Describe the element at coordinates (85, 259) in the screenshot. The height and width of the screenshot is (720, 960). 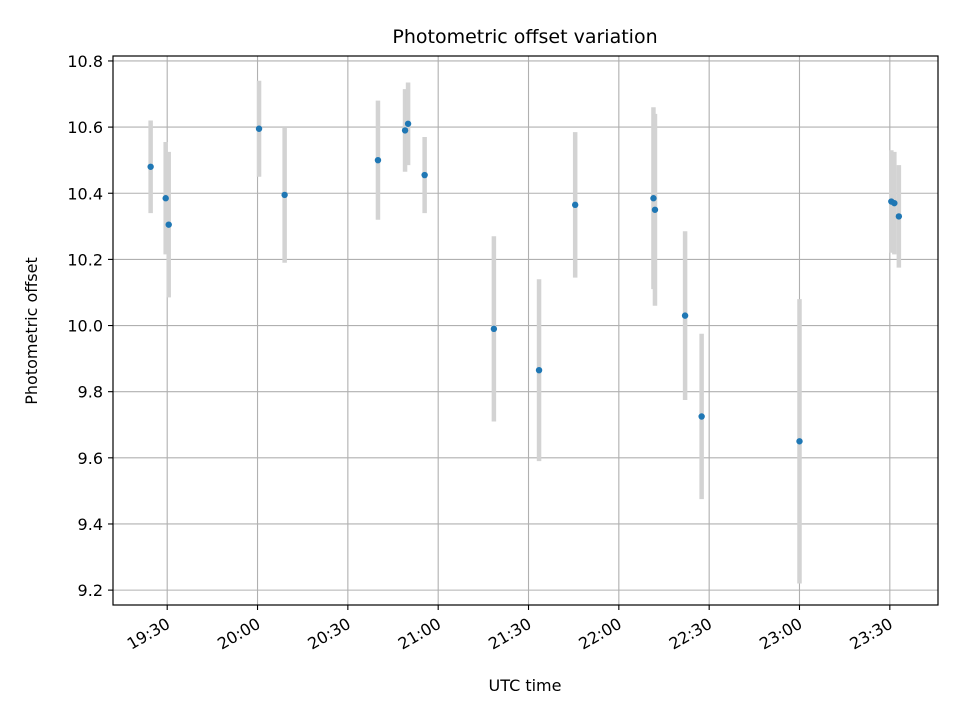
I see `y-tick-label: 10.2` at that location.